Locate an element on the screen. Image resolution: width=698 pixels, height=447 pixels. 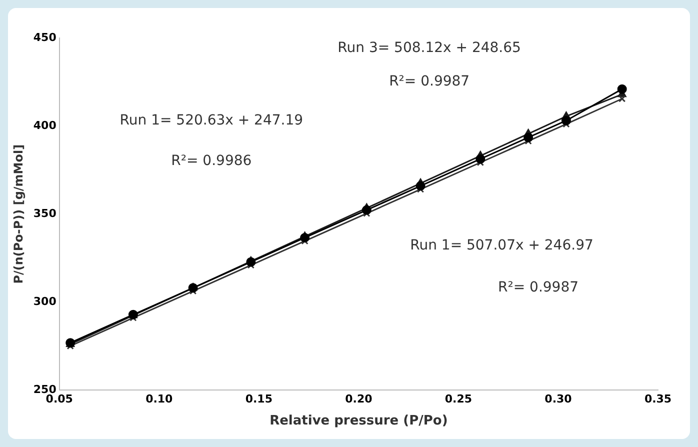
annotation: Run 1= 520.63x + 247.19 is located at coordinates (212, 120).